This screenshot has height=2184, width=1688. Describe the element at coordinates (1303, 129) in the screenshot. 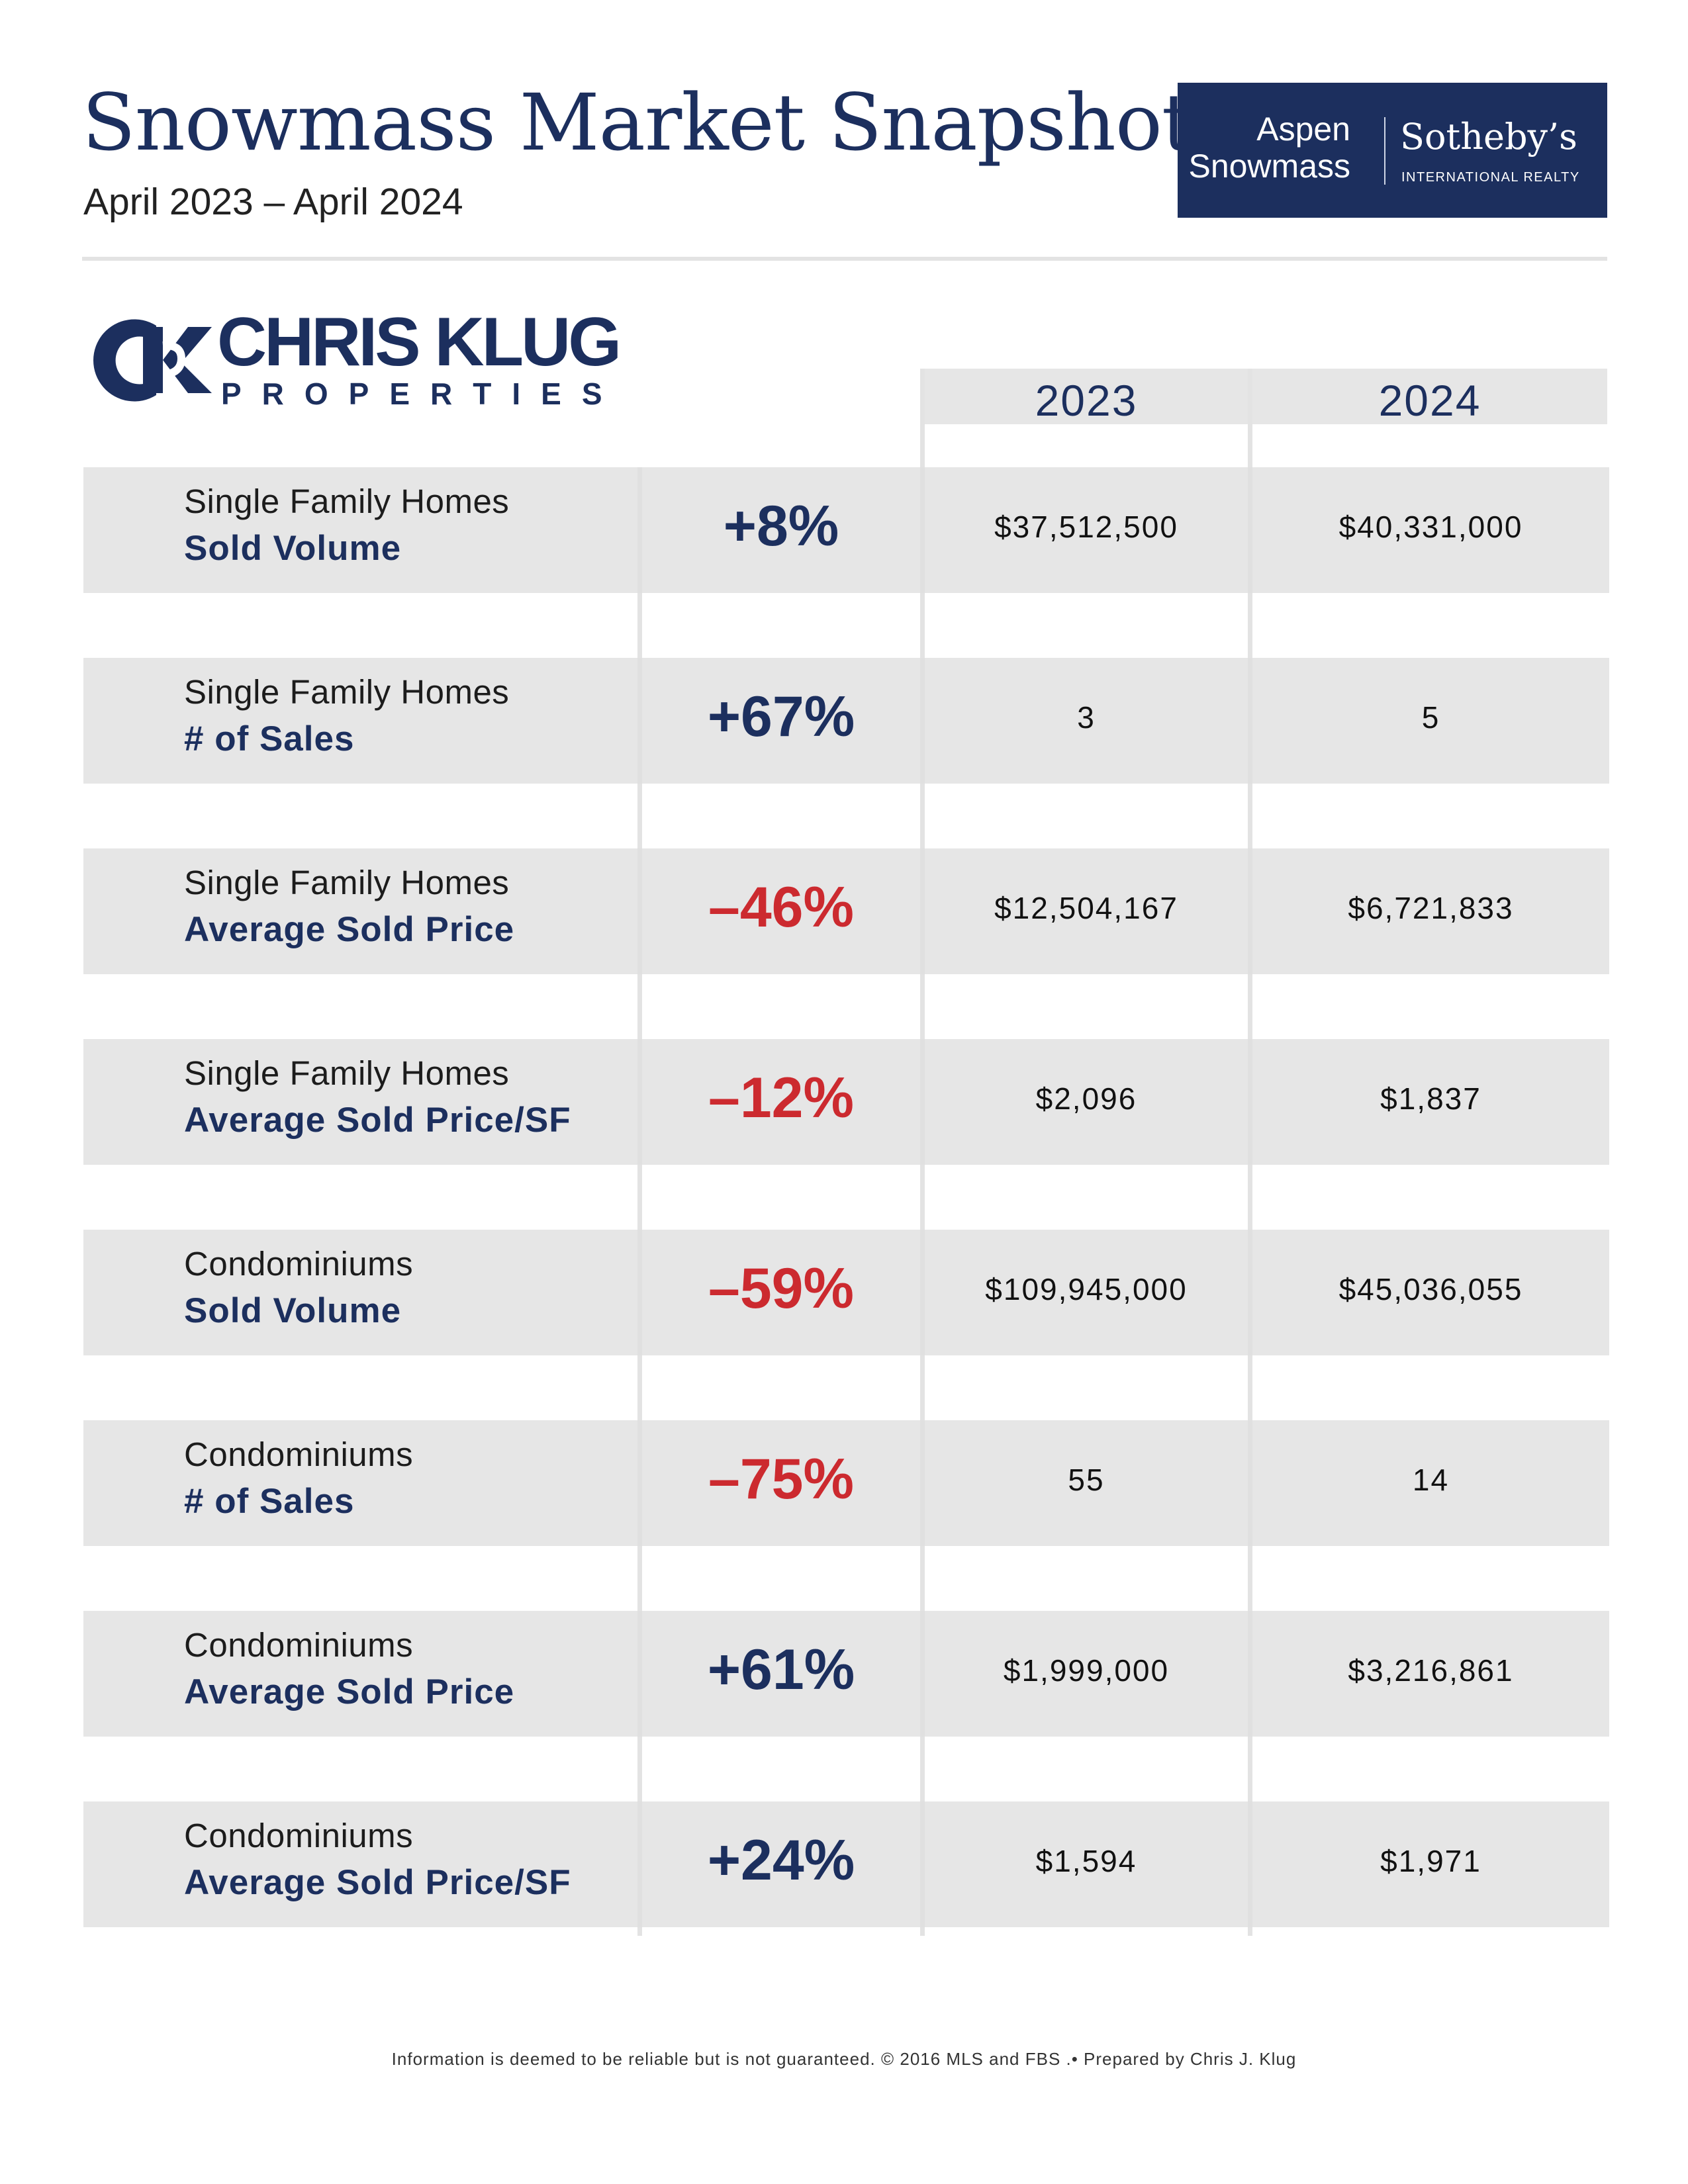

I see `brand-line-aspen: Aspen` at that location.